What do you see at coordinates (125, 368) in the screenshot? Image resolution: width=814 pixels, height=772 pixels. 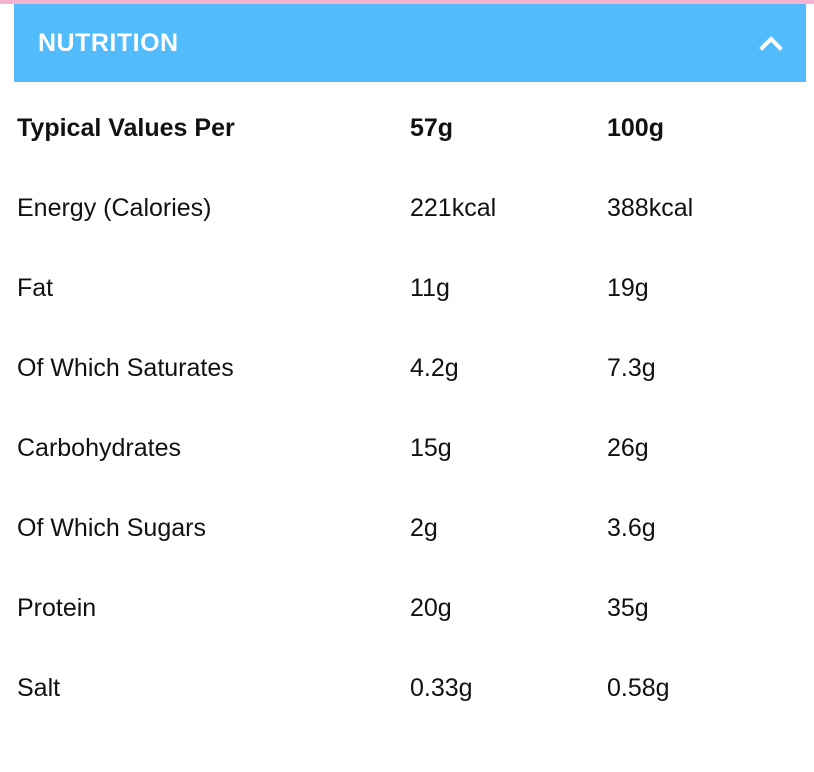 I see `nutrient-name: Of Which Saturates` at bounding box center [125, 368].